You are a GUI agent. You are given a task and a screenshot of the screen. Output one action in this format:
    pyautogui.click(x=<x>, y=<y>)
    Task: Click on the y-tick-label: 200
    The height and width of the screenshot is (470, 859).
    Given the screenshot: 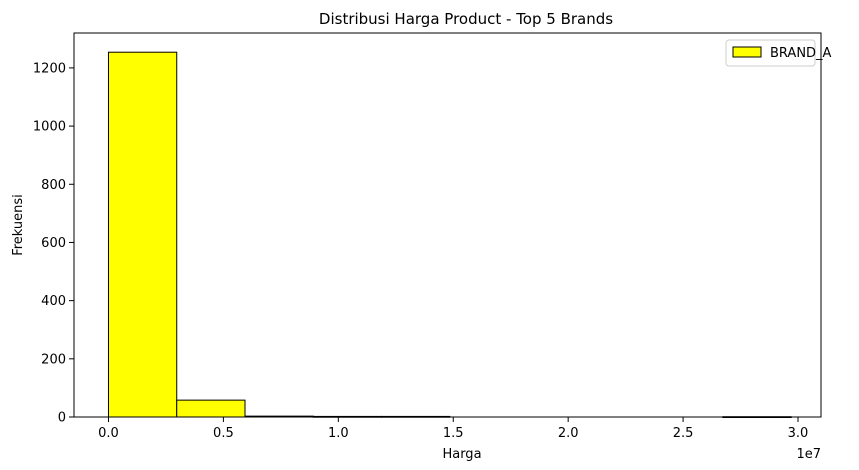 What is the action you would take?
    pyautogui.click(x=53, y=359)
    